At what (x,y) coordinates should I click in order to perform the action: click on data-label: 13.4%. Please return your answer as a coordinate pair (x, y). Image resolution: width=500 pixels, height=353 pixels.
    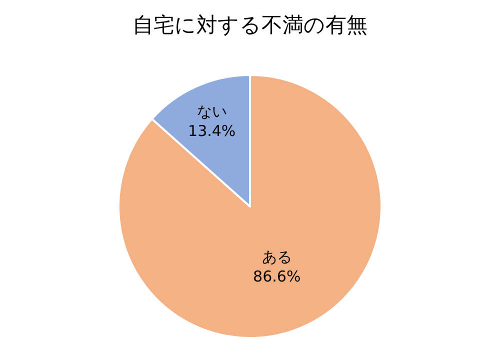
    Looking at the image, I should click on (212, 131).